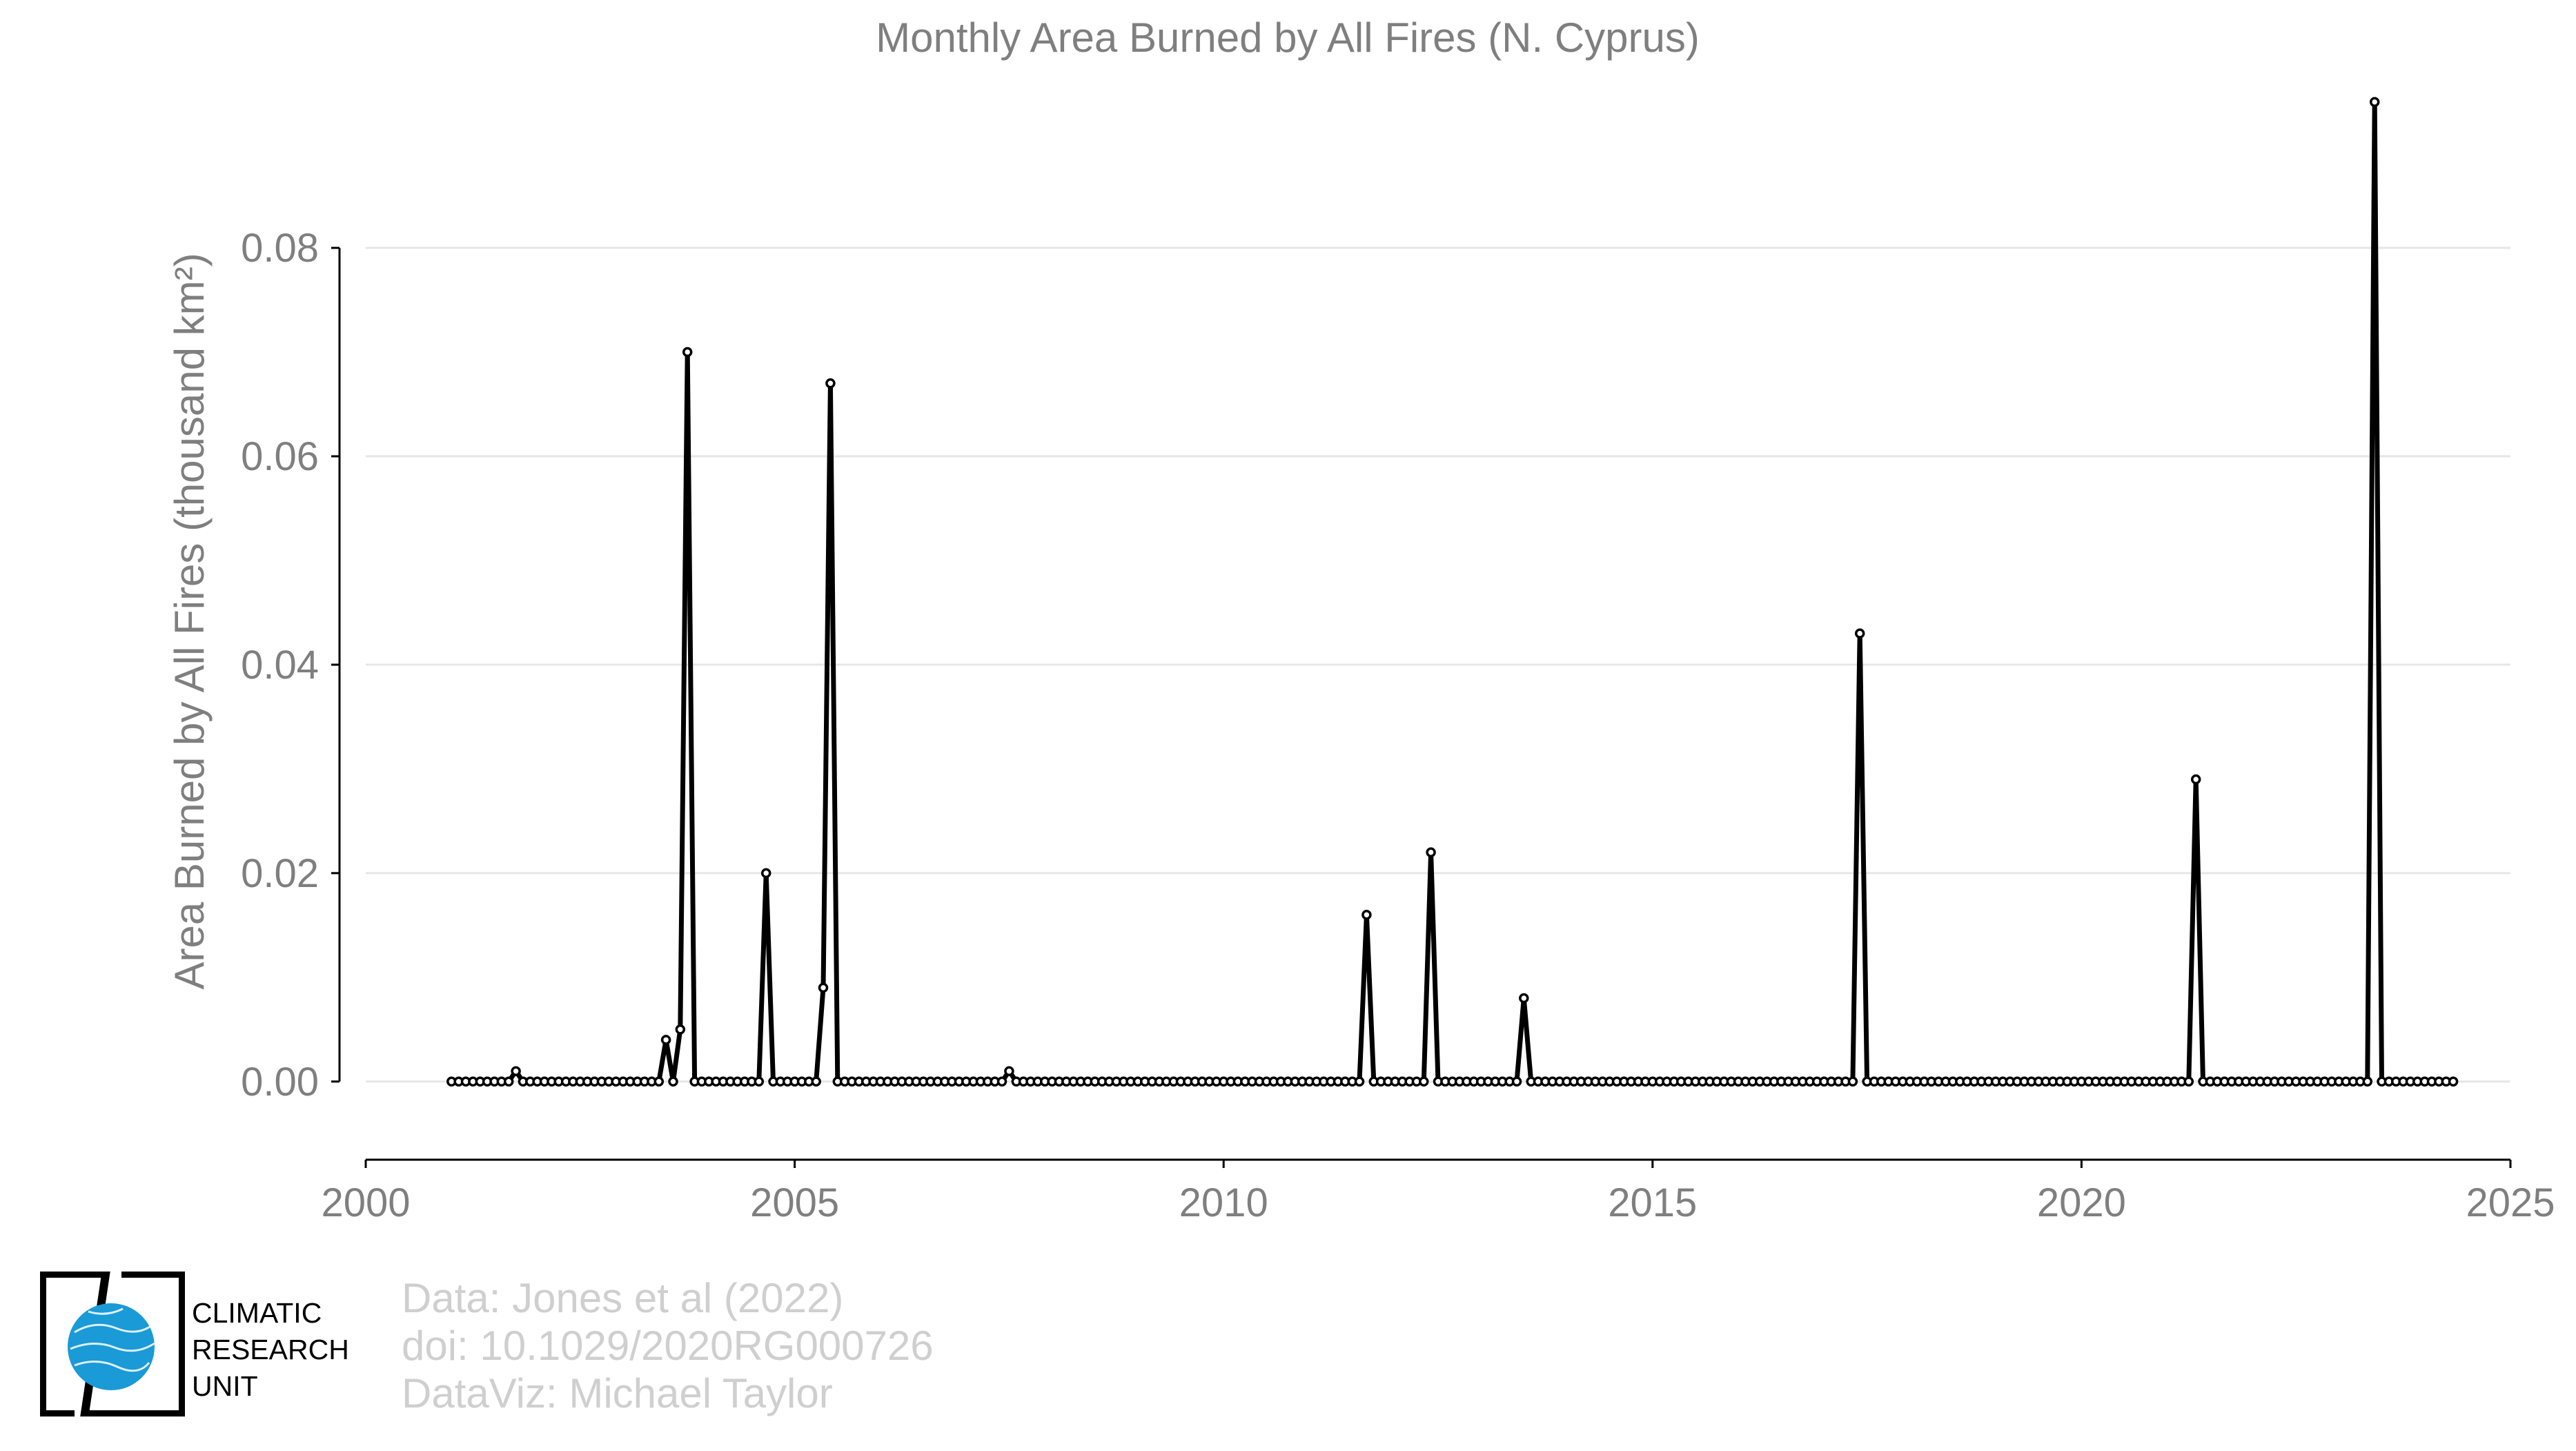  I want to click on x-tick-label: 2010, so click(1223, 1202).